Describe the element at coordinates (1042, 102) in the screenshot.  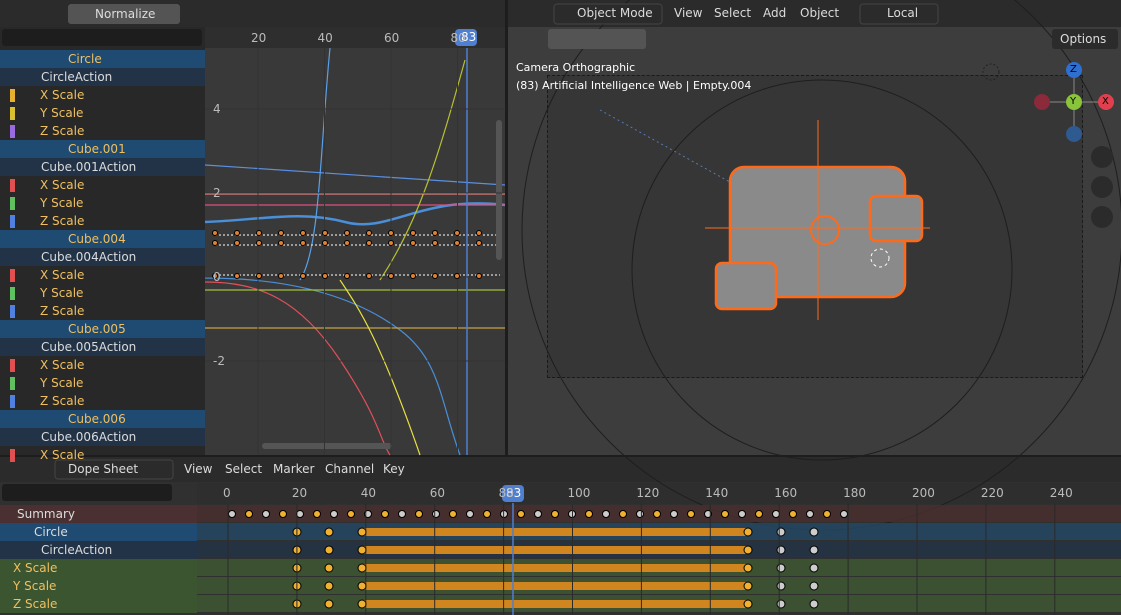
I see `gizmo-neg-x` at that location.